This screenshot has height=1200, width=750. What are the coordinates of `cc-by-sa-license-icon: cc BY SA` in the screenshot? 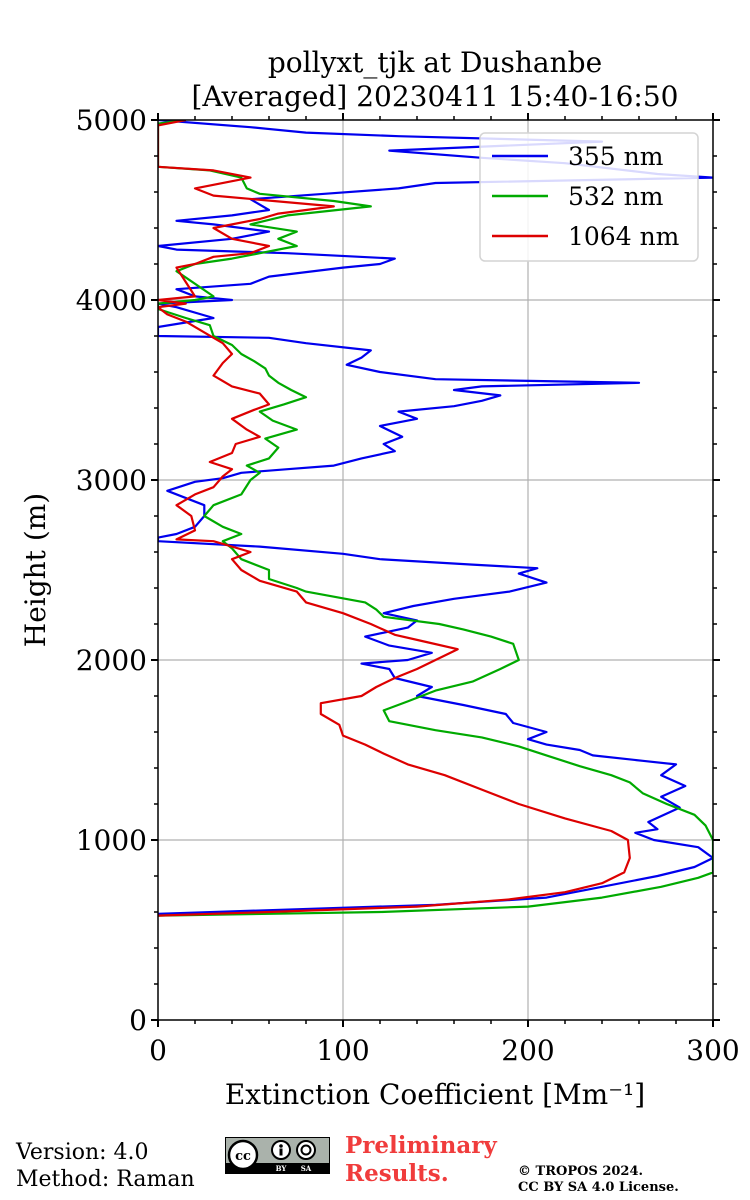 It's located at (277, 1155).